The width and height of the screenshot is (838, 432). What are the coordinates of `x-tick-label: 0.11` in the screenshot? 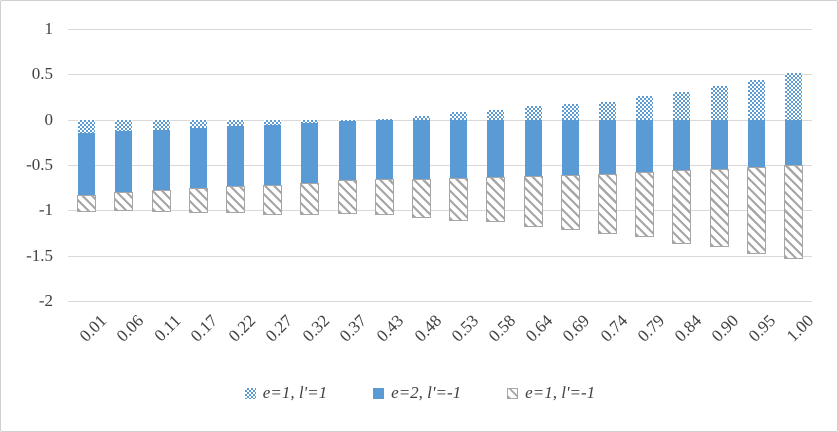 It's located at (167, 328).